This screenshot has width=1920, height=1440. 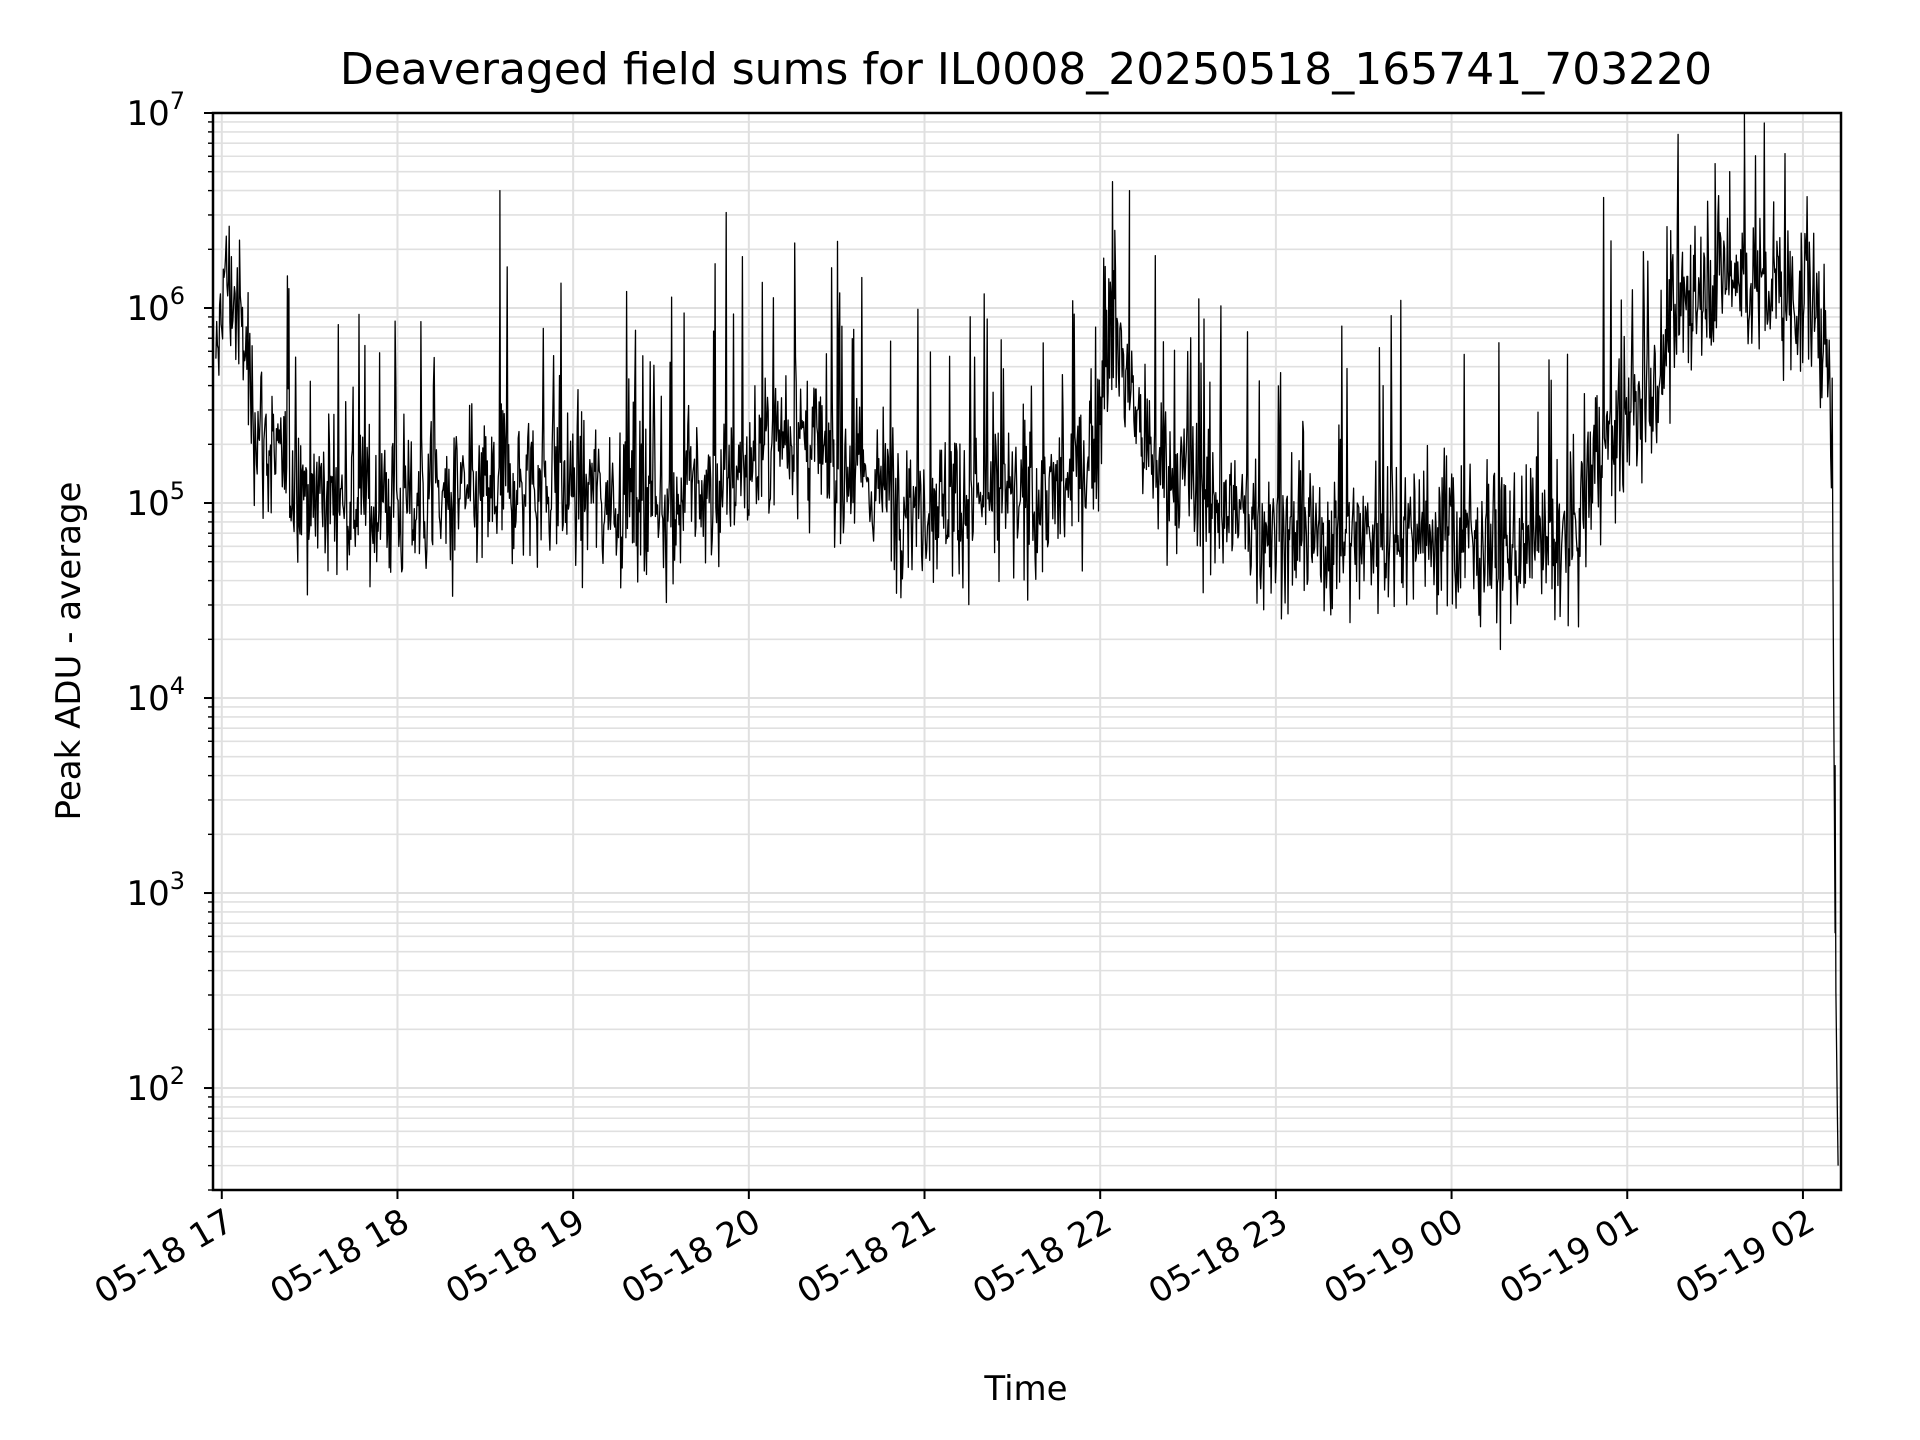 I want to click on y-tick-label: 10⁴, so click(x=155, y=695).